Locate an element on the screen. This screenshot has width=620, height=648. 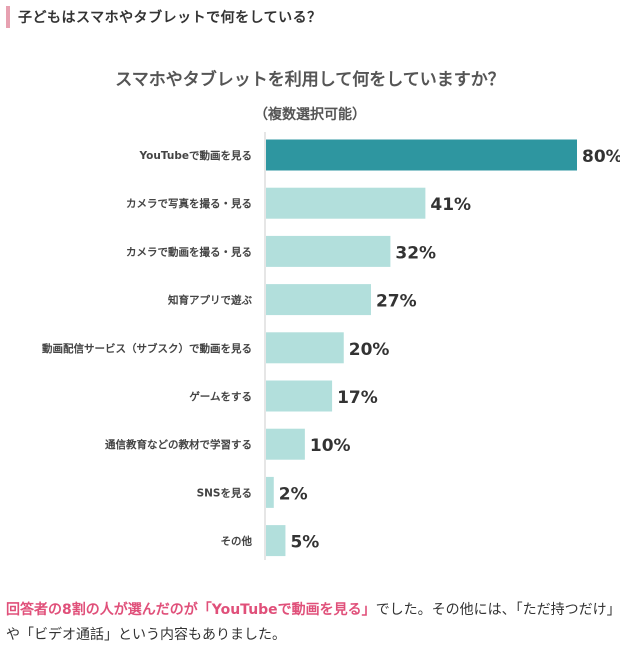
section-title: 子どもはスマホやタブレットで何をしている？ is located at coordinates (170, 18).